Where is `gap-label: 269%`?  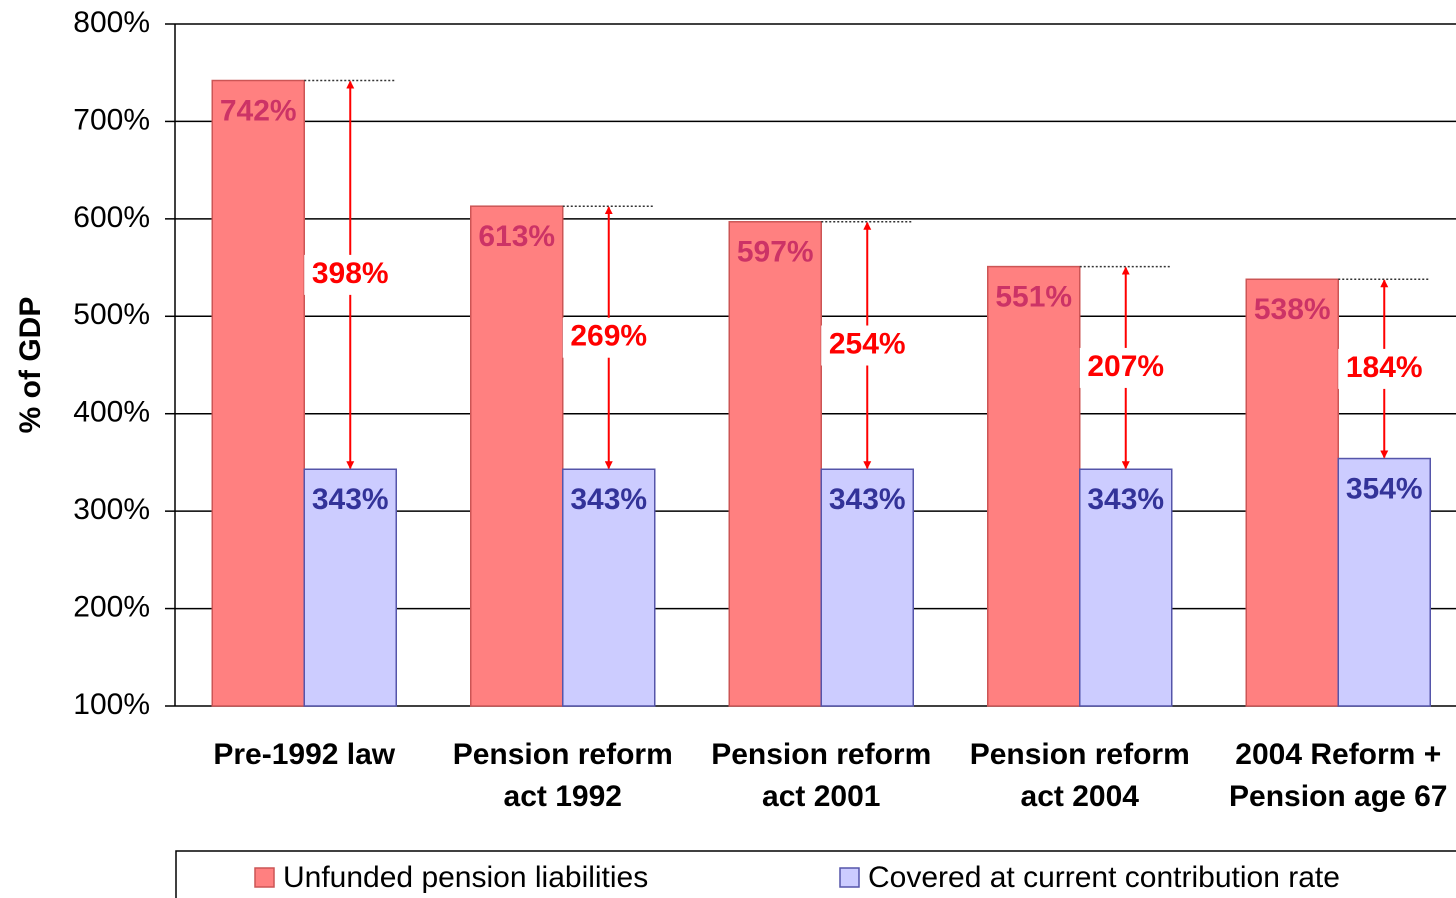 gap-label: 269% is located at coordinates (608, 336).